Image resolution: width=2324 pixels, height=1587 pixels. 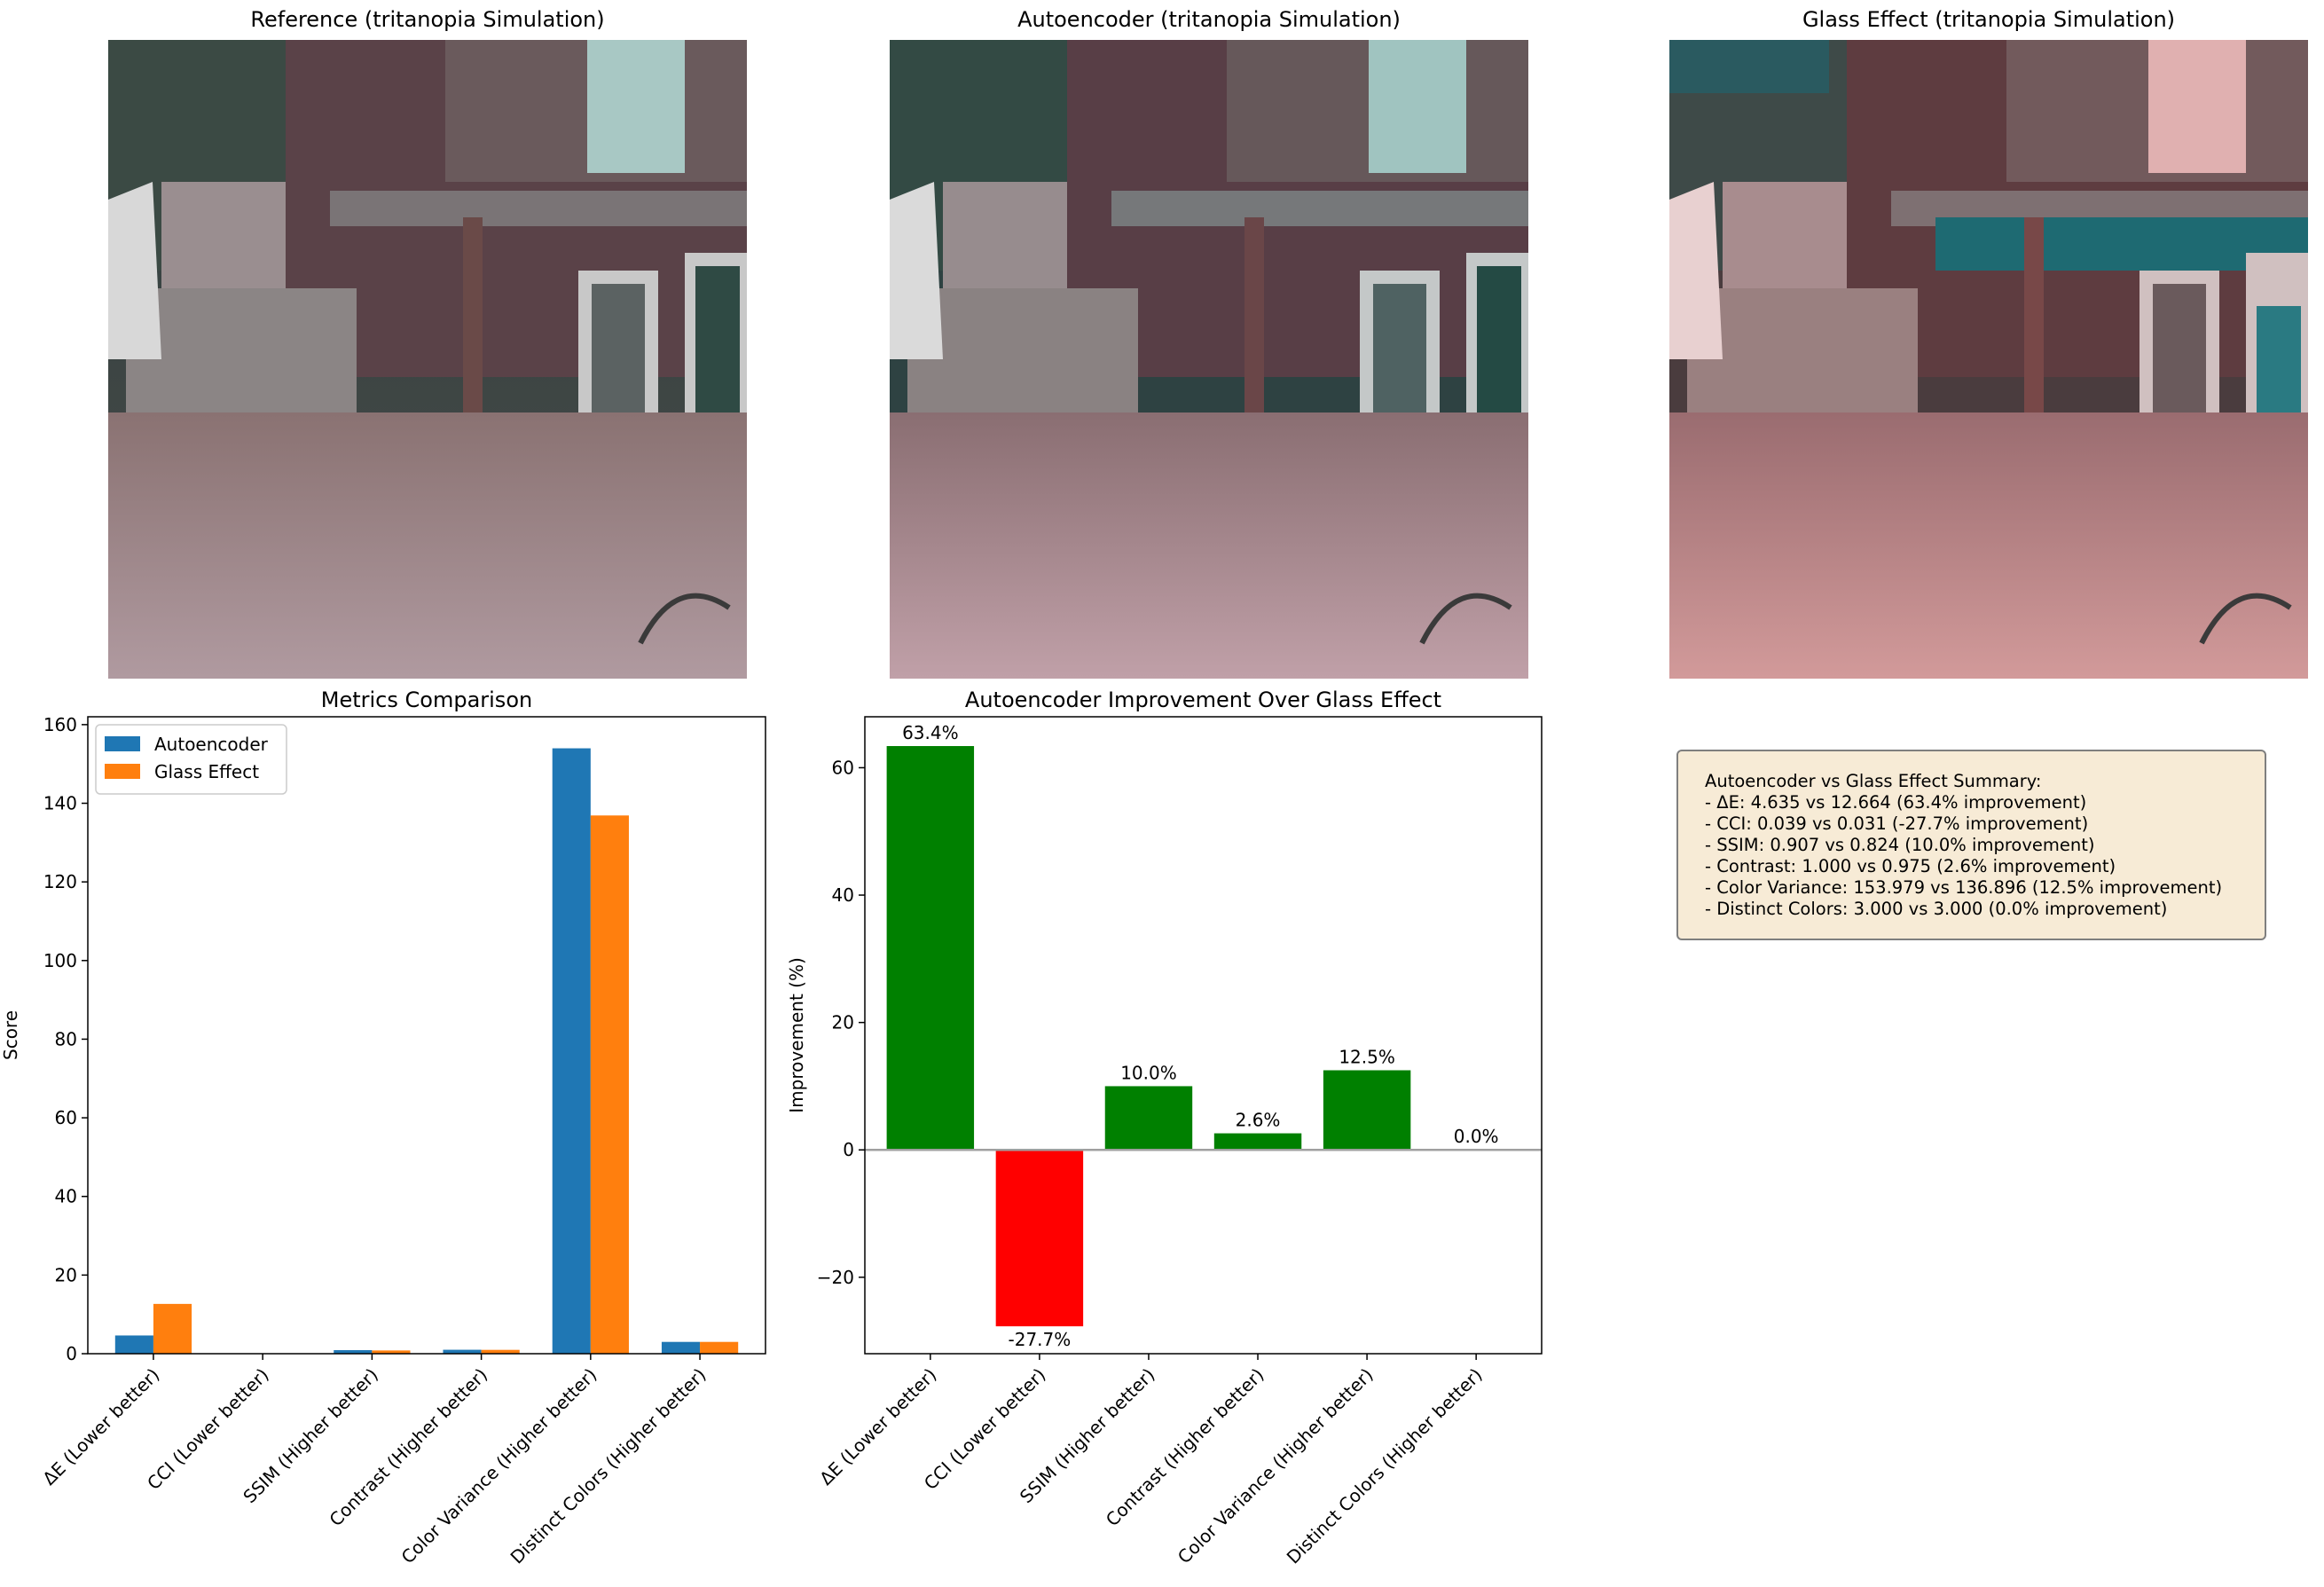 What do you see at coordinates (848, 1149) in the screenshot?
I see `c2-ytick-label-1: 0` at bounding box center [848, 1149].